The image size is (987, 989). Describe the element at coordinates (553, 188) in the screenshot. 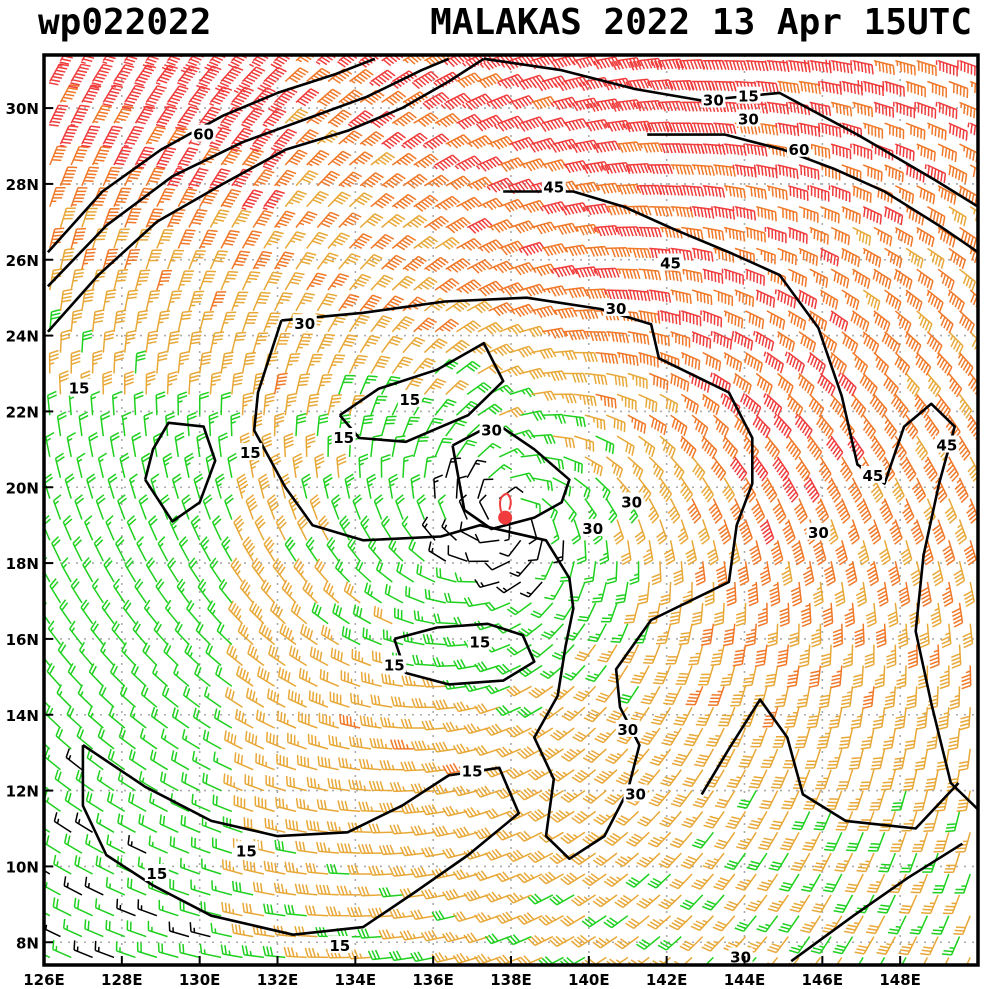

I see `contour-label: 45` at that location.